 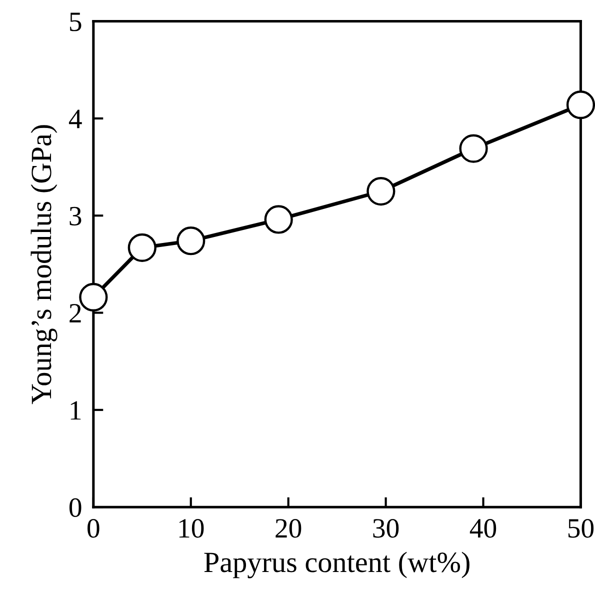 I want to click on x-tick-label: 50, so click(x=581, y=528).